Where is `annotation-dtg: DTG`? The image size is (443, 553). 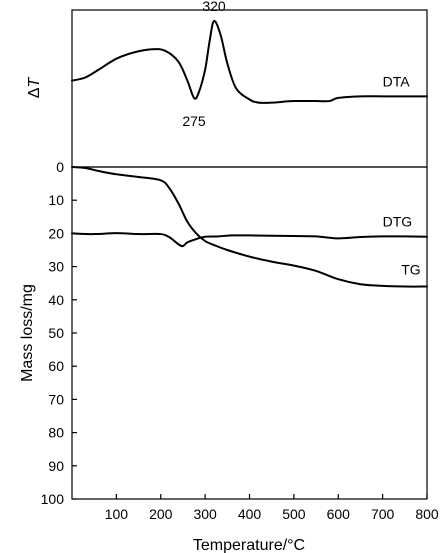
annotation-dtg: DTG is located at coordinates (398, 221).